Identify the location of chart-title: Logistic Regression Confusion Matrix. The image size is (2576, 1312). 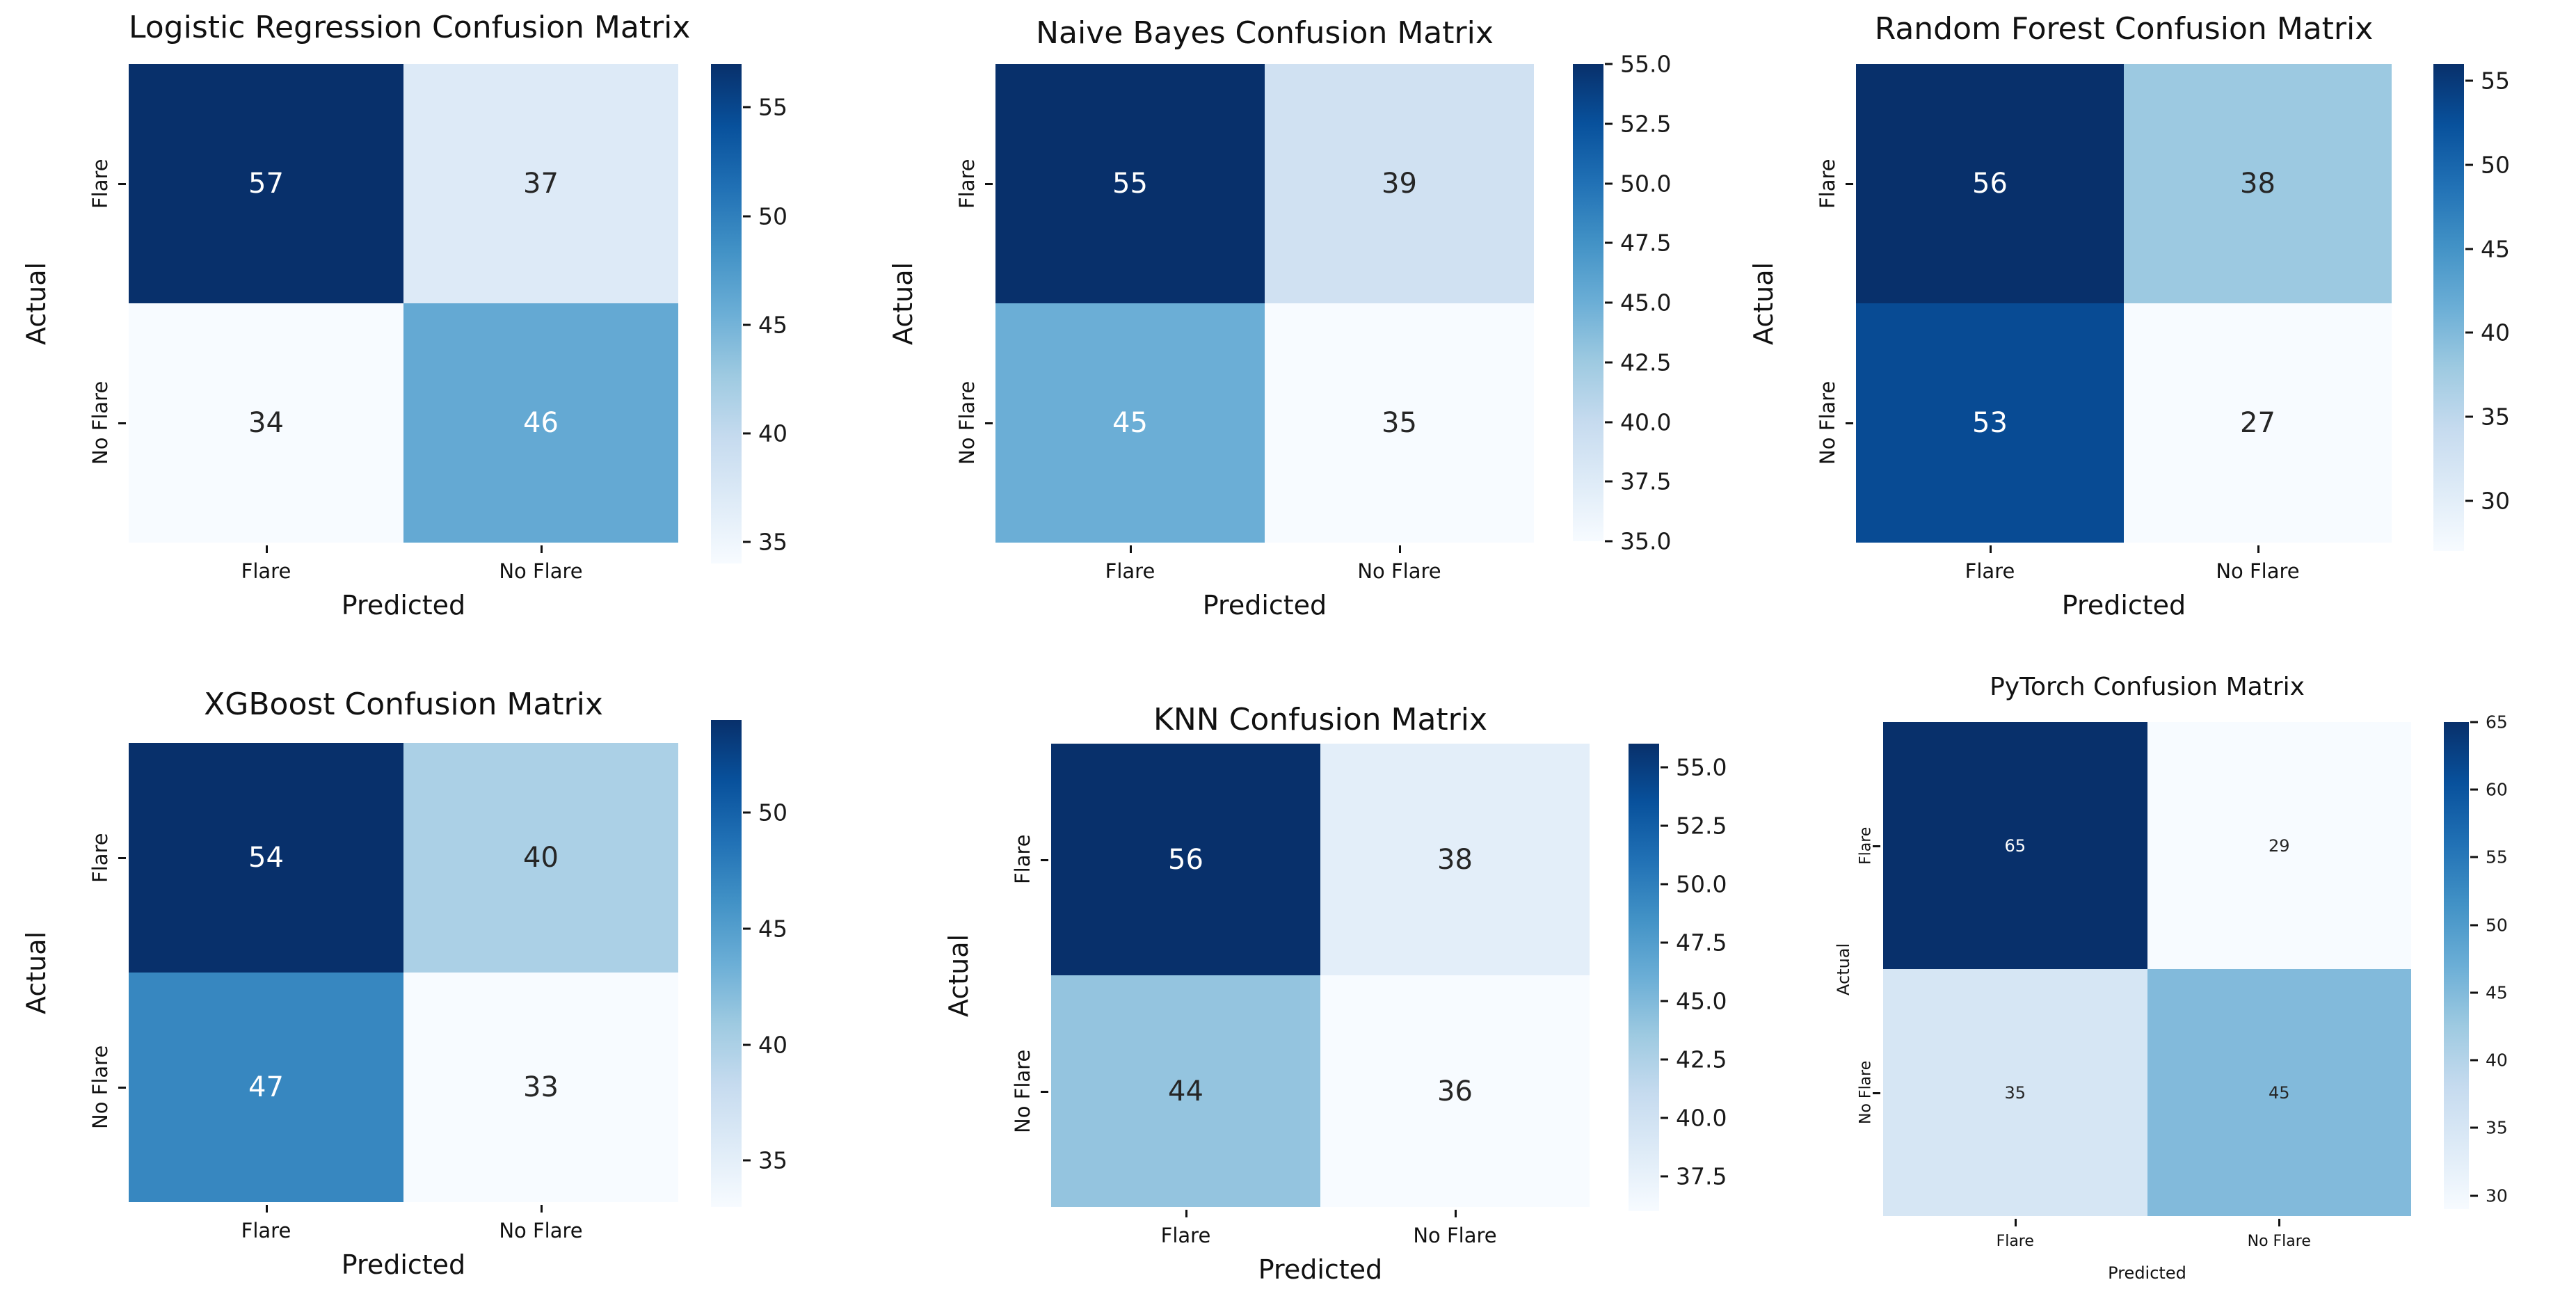
(410, 27).